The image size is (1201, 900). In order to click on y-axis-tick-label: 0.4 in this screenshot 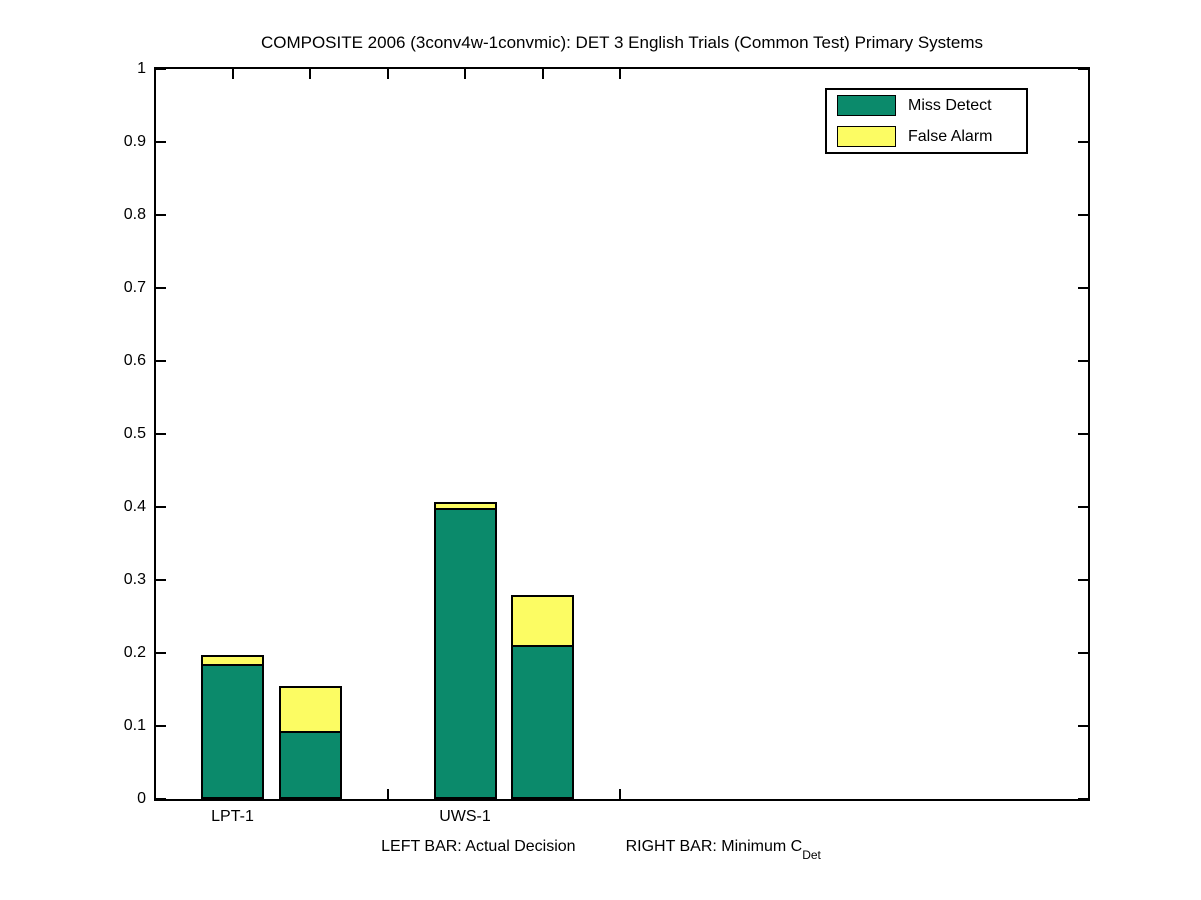, I will do `click(134, 506)`.